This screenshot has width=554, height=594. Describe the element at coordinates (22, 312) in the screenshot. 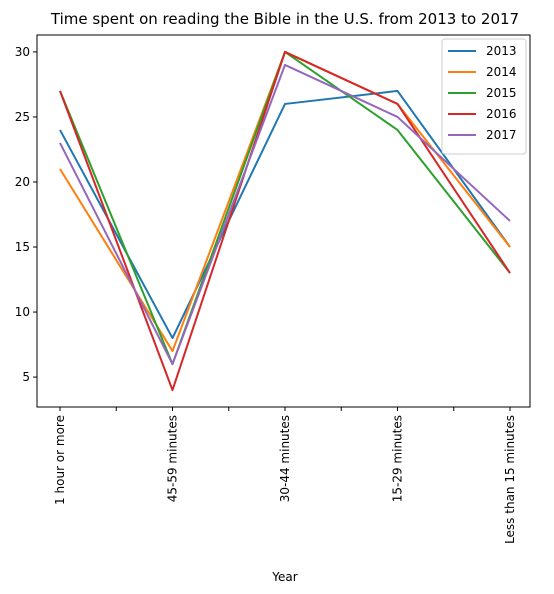

I see `y-tick-label: 10` at that location.